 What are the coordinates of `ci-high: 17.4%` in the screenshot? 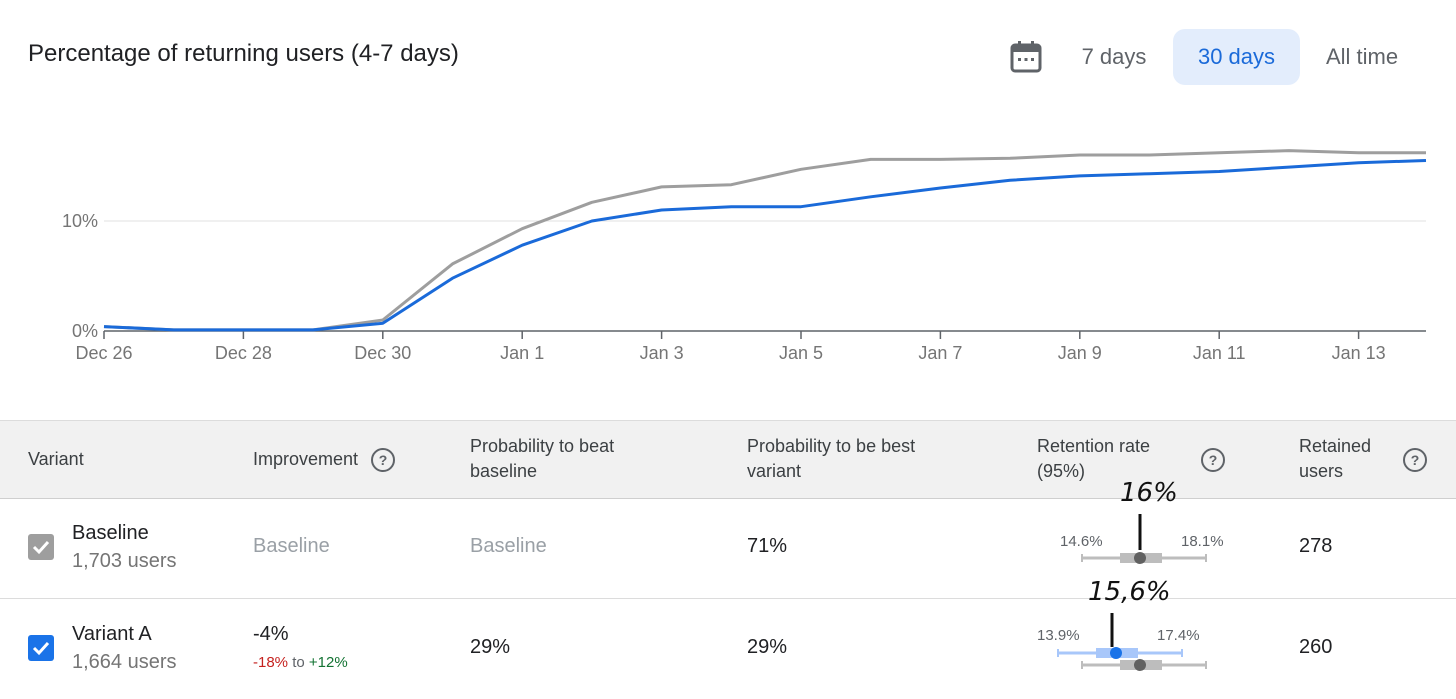 It's located at (1178, 635).